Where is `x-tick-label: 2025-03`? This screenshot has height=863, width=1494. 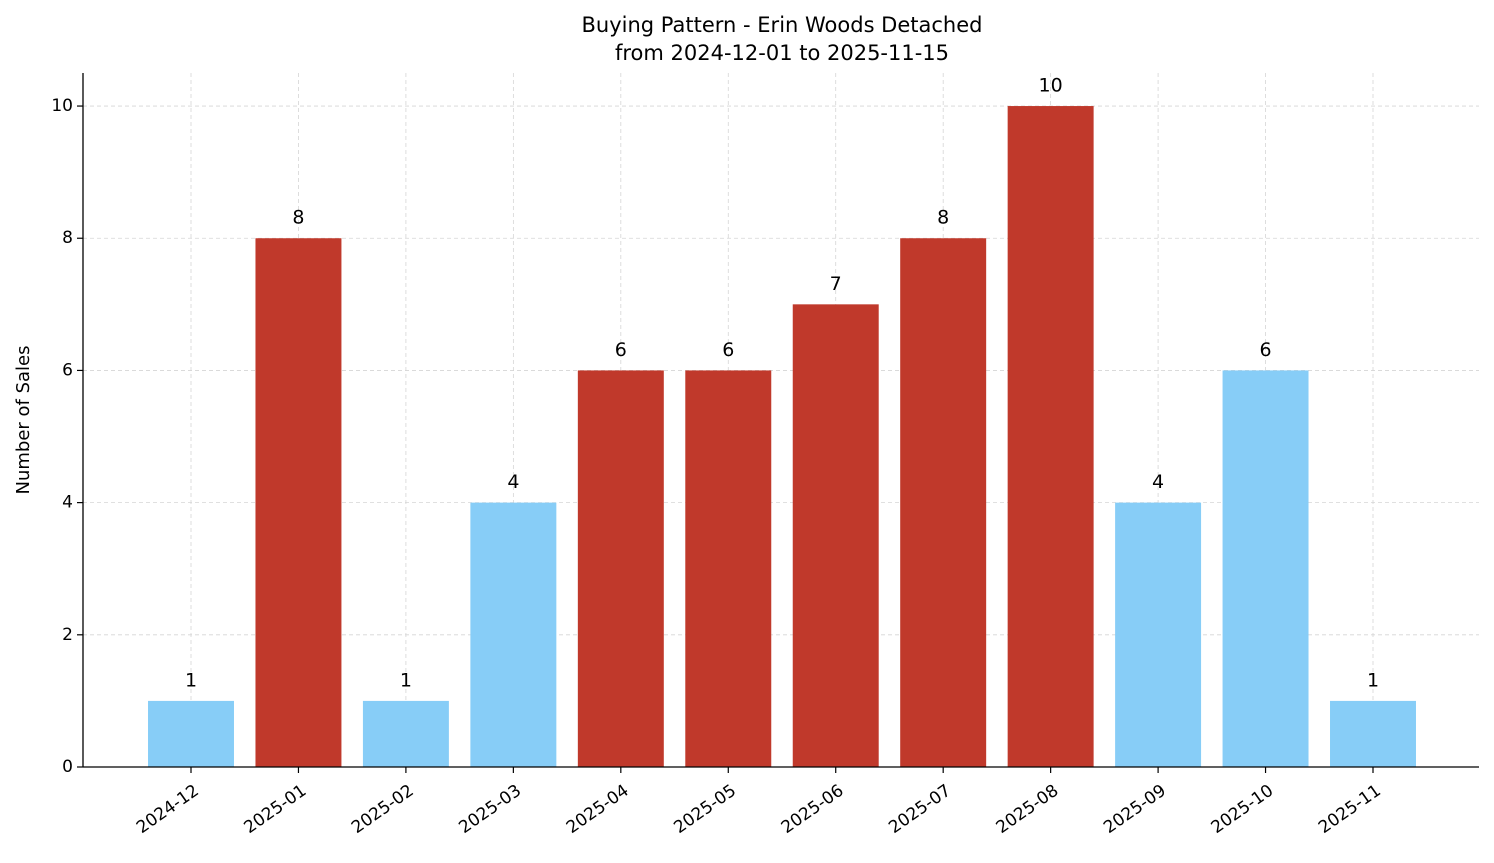
x-tick-label: 2025-03 is located at coordinates (490, 809).